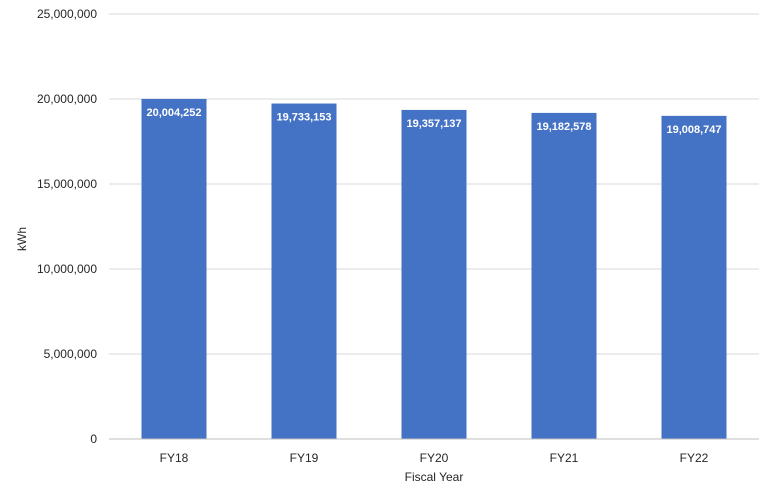  Describe the element at coordinates (564, 458) in the screenshot. I see `x-tick-label: FY21` at that location.